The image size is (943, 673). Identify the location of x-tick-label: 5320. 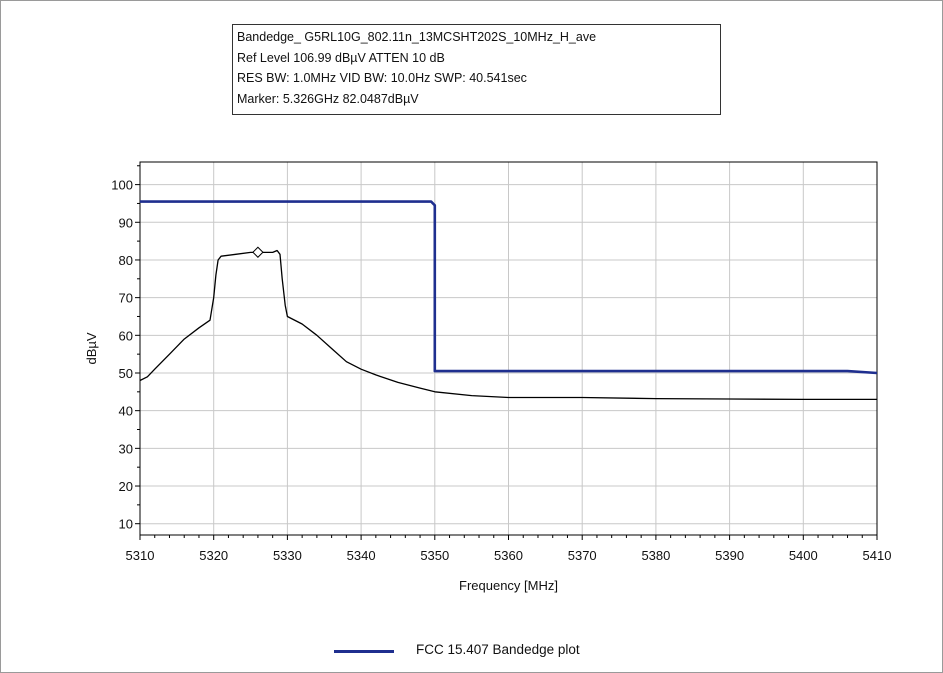
(213, 555).